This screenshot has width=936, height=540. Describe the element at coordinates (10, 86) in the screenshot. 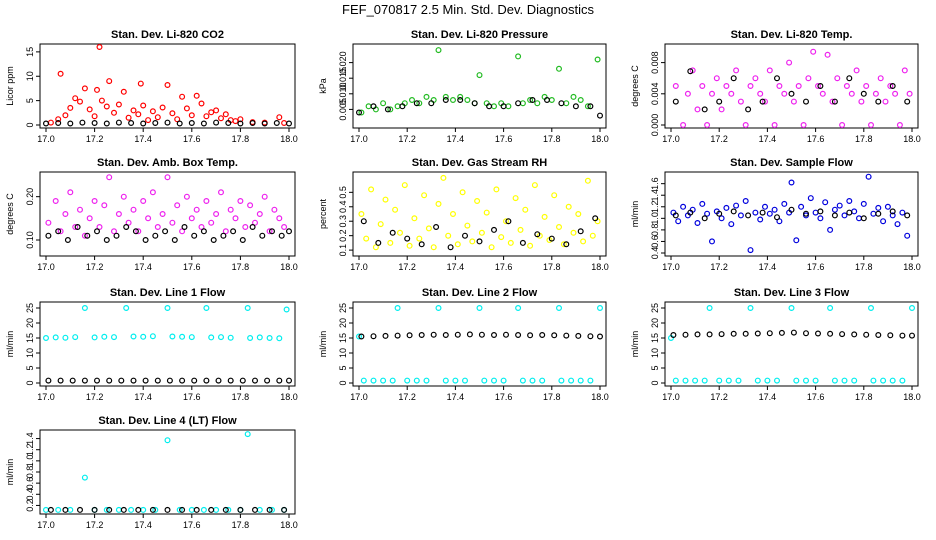

I see `y-axis-label: Licor ppm` at that location.